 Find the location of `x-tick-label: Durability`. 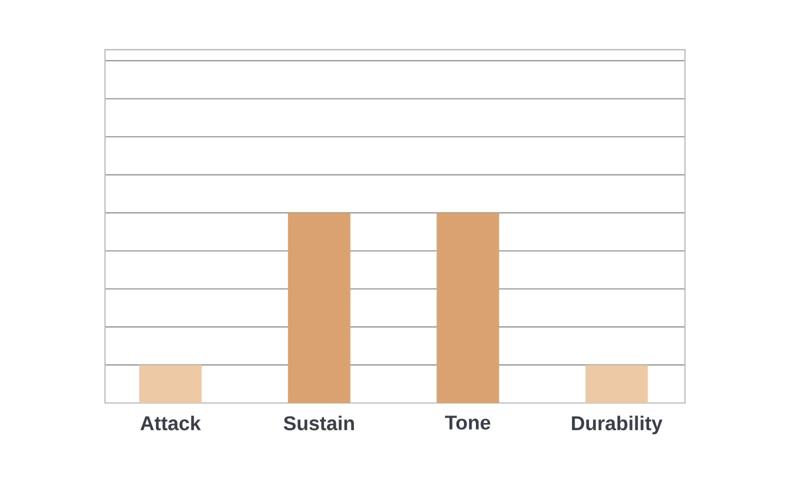

x-tick-label: Durability is located at coordinates (617, 425).